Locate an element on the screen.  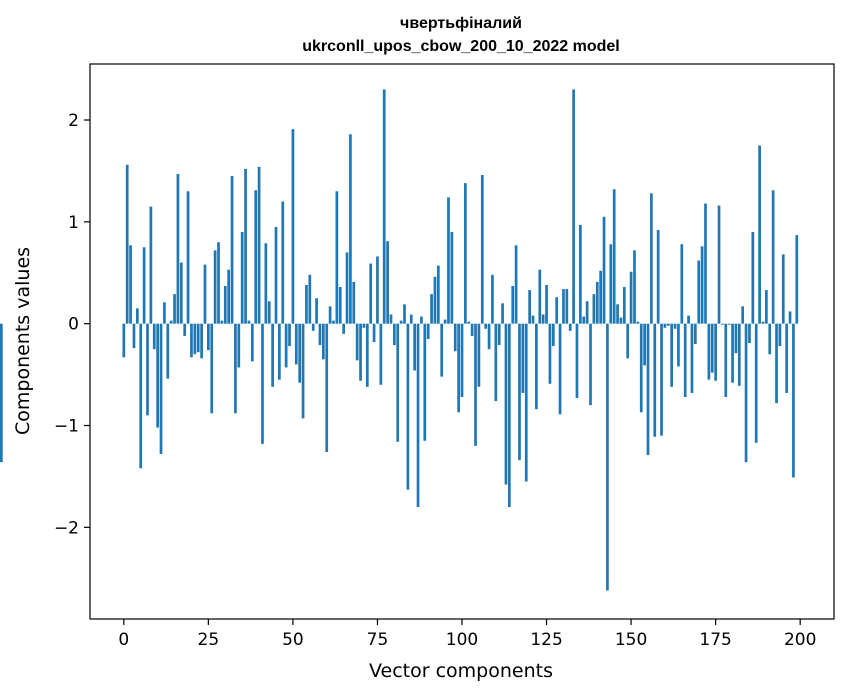
y-tick-label: 0 is located at coordinates (73, 325).